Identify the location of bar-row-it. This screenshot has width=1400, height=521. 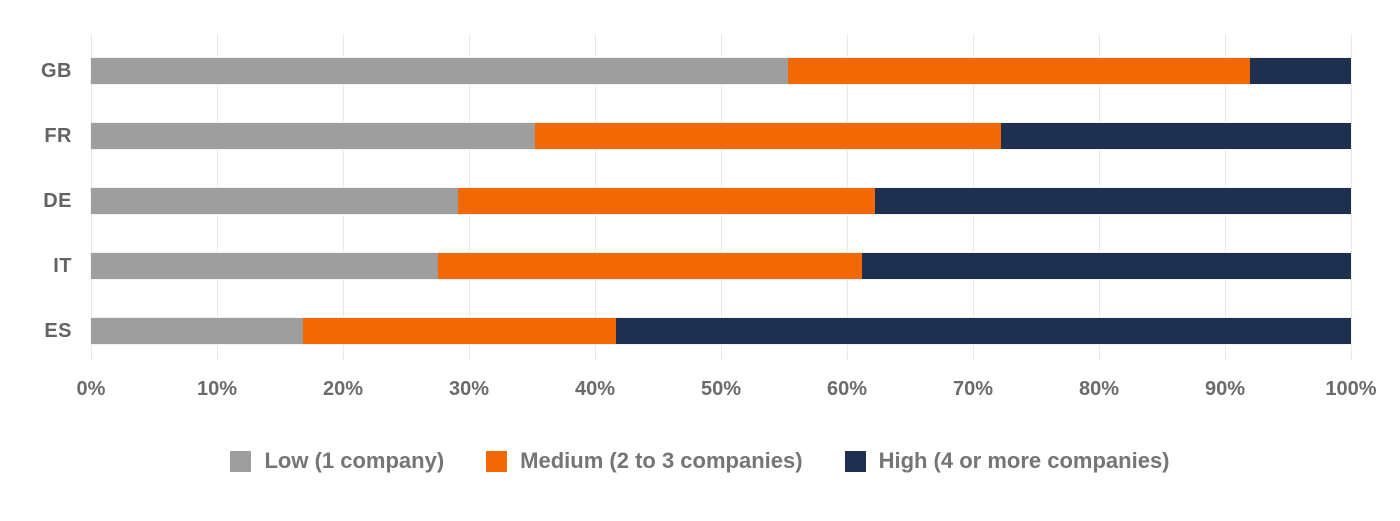
(721, 266).